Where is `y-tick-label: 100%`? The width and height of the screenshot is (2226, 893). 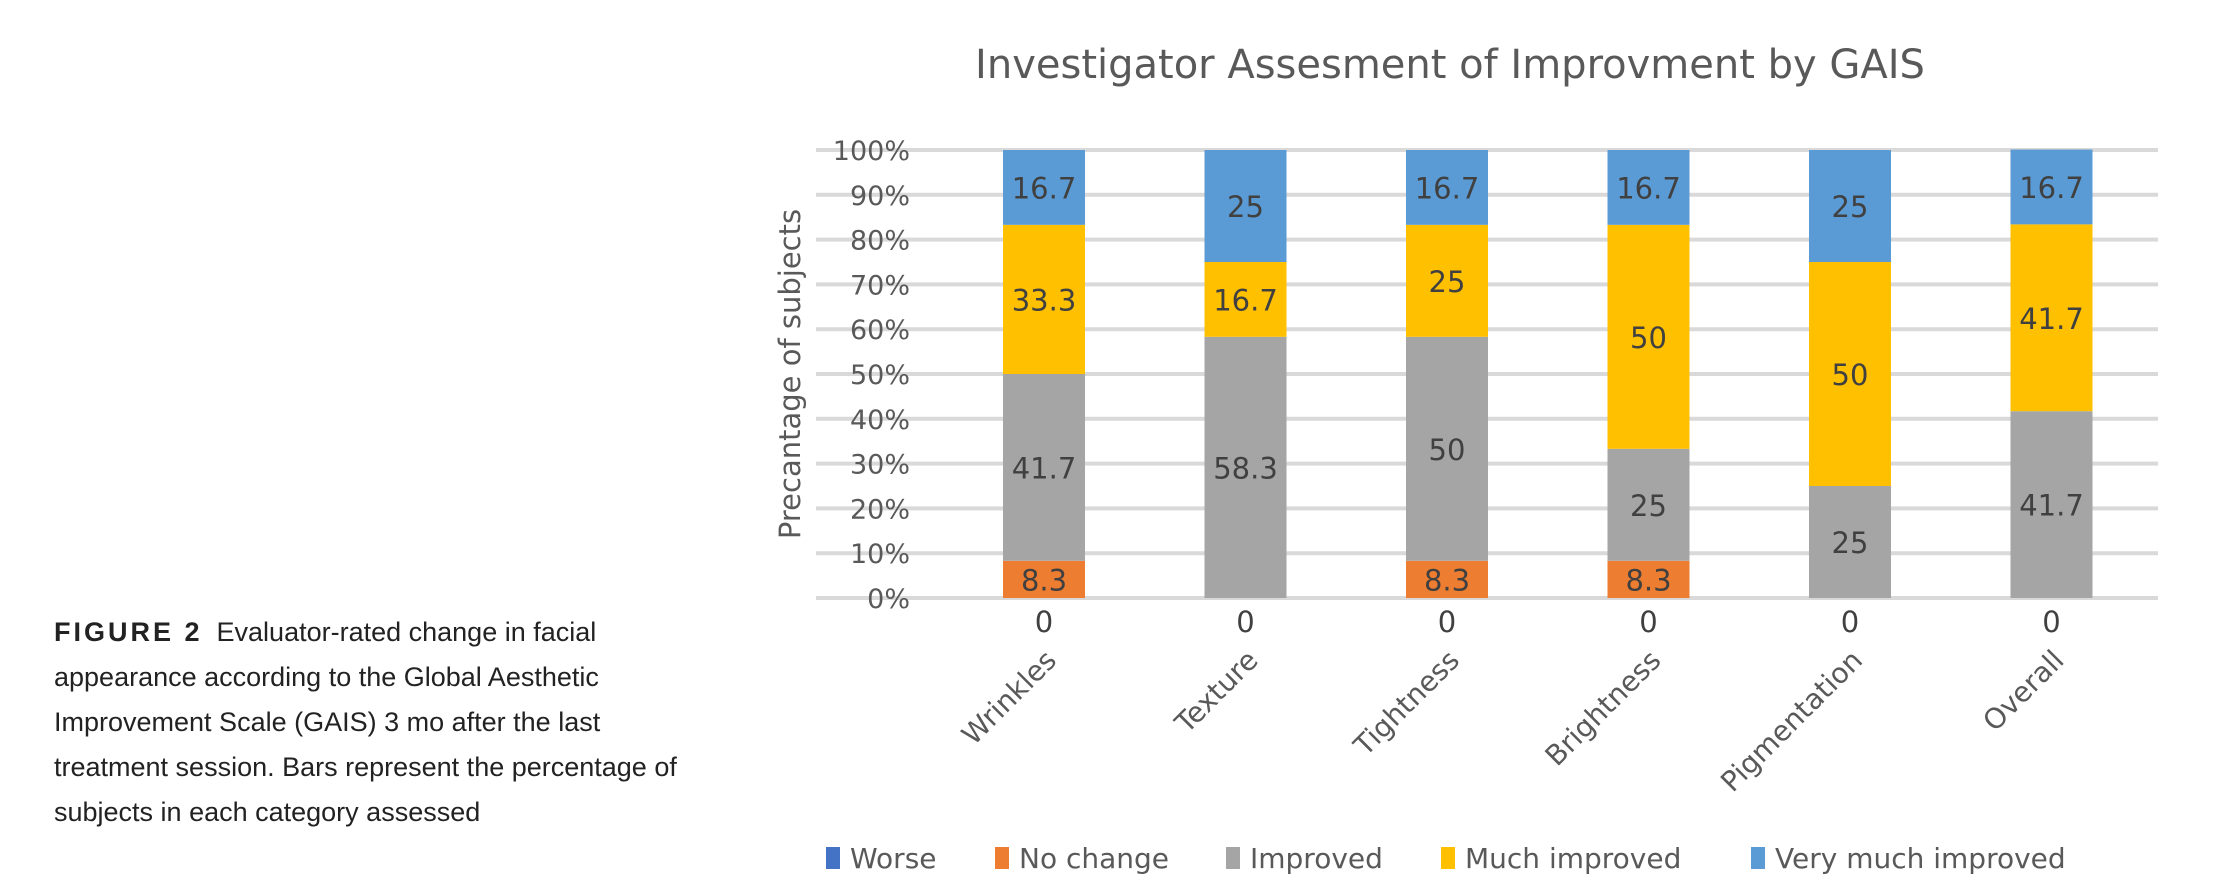 y-tick-label: 100% is located at coordinates (871, 151).